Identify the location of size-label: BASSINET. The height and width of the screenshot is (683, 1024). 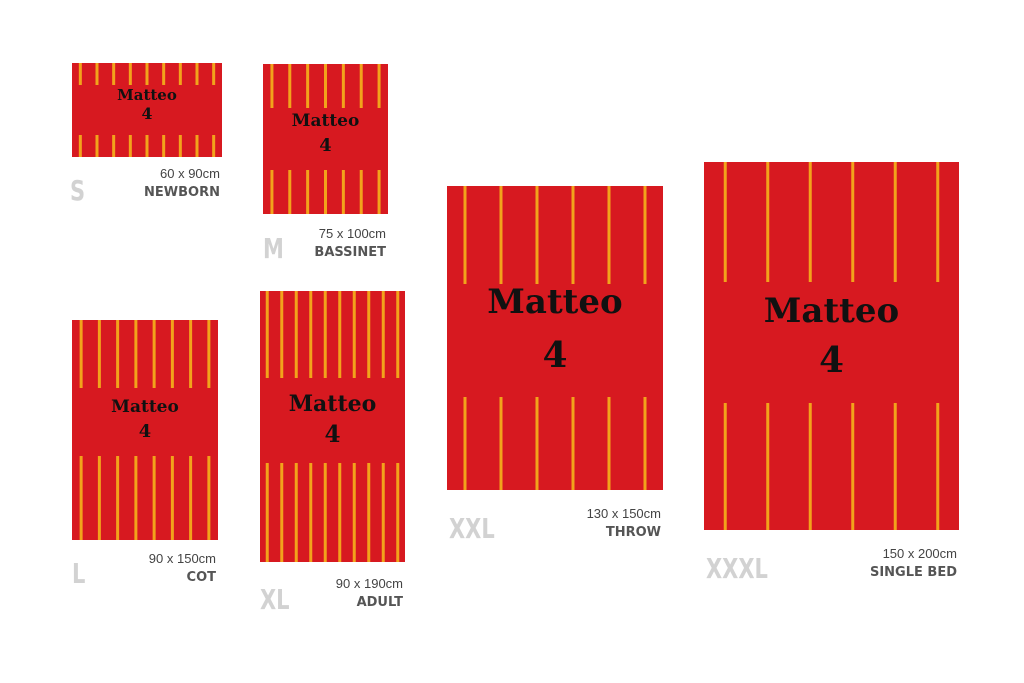
(350, 252).